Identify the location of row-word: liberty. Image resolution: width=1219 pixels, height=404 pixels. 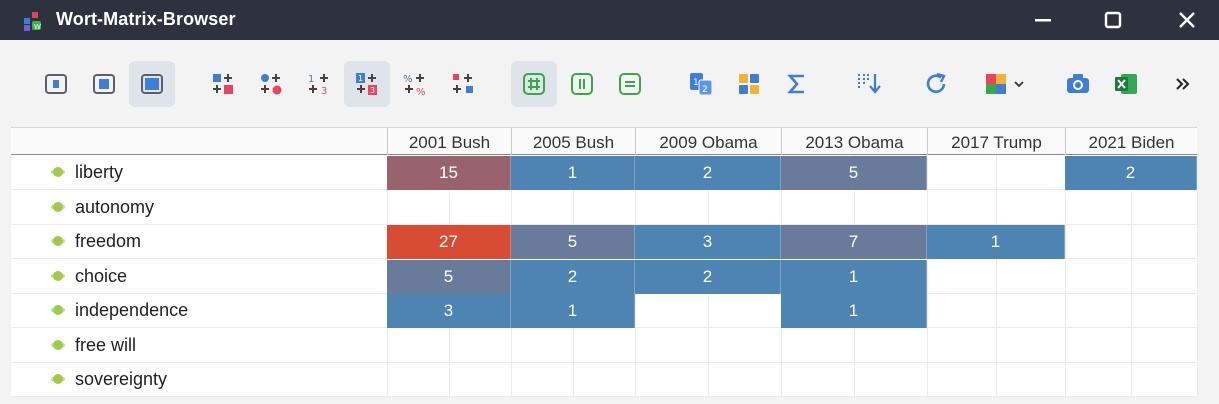
(99, 172).